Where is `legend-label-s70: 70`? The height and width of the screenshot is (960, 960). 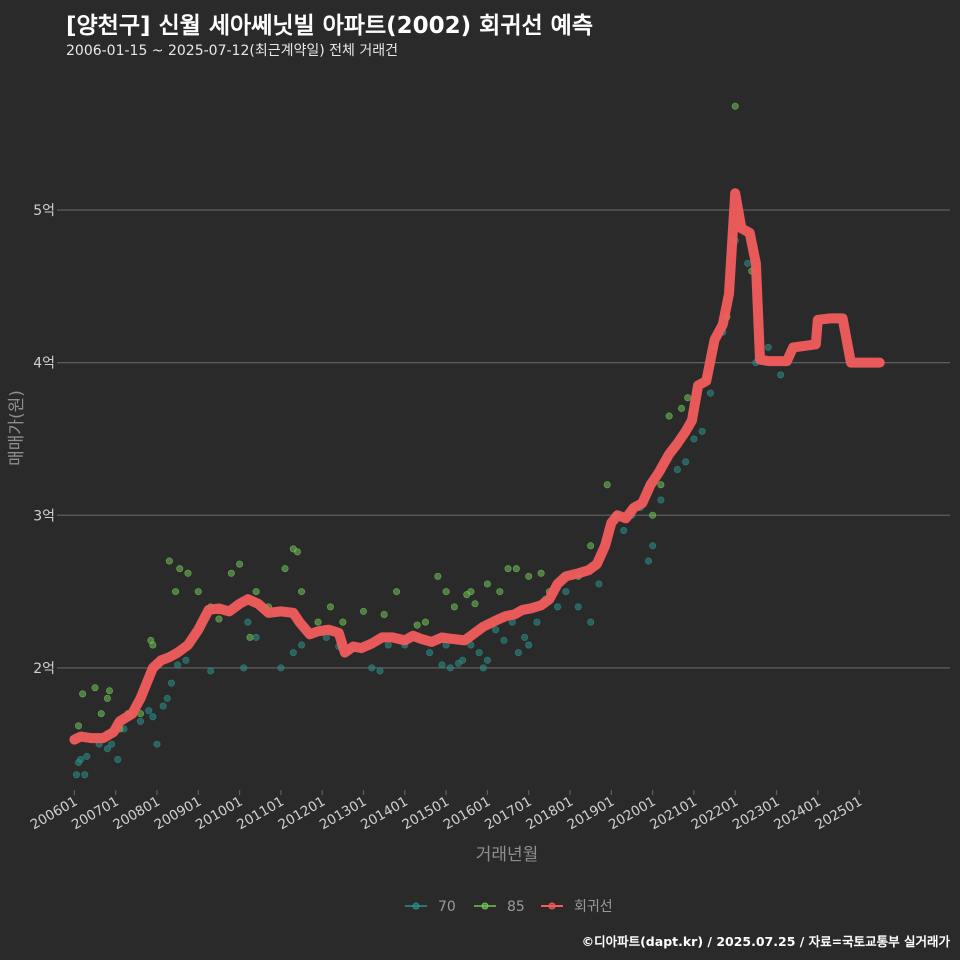 legend-label-s70: 70 is located at coordinates (447, 907).